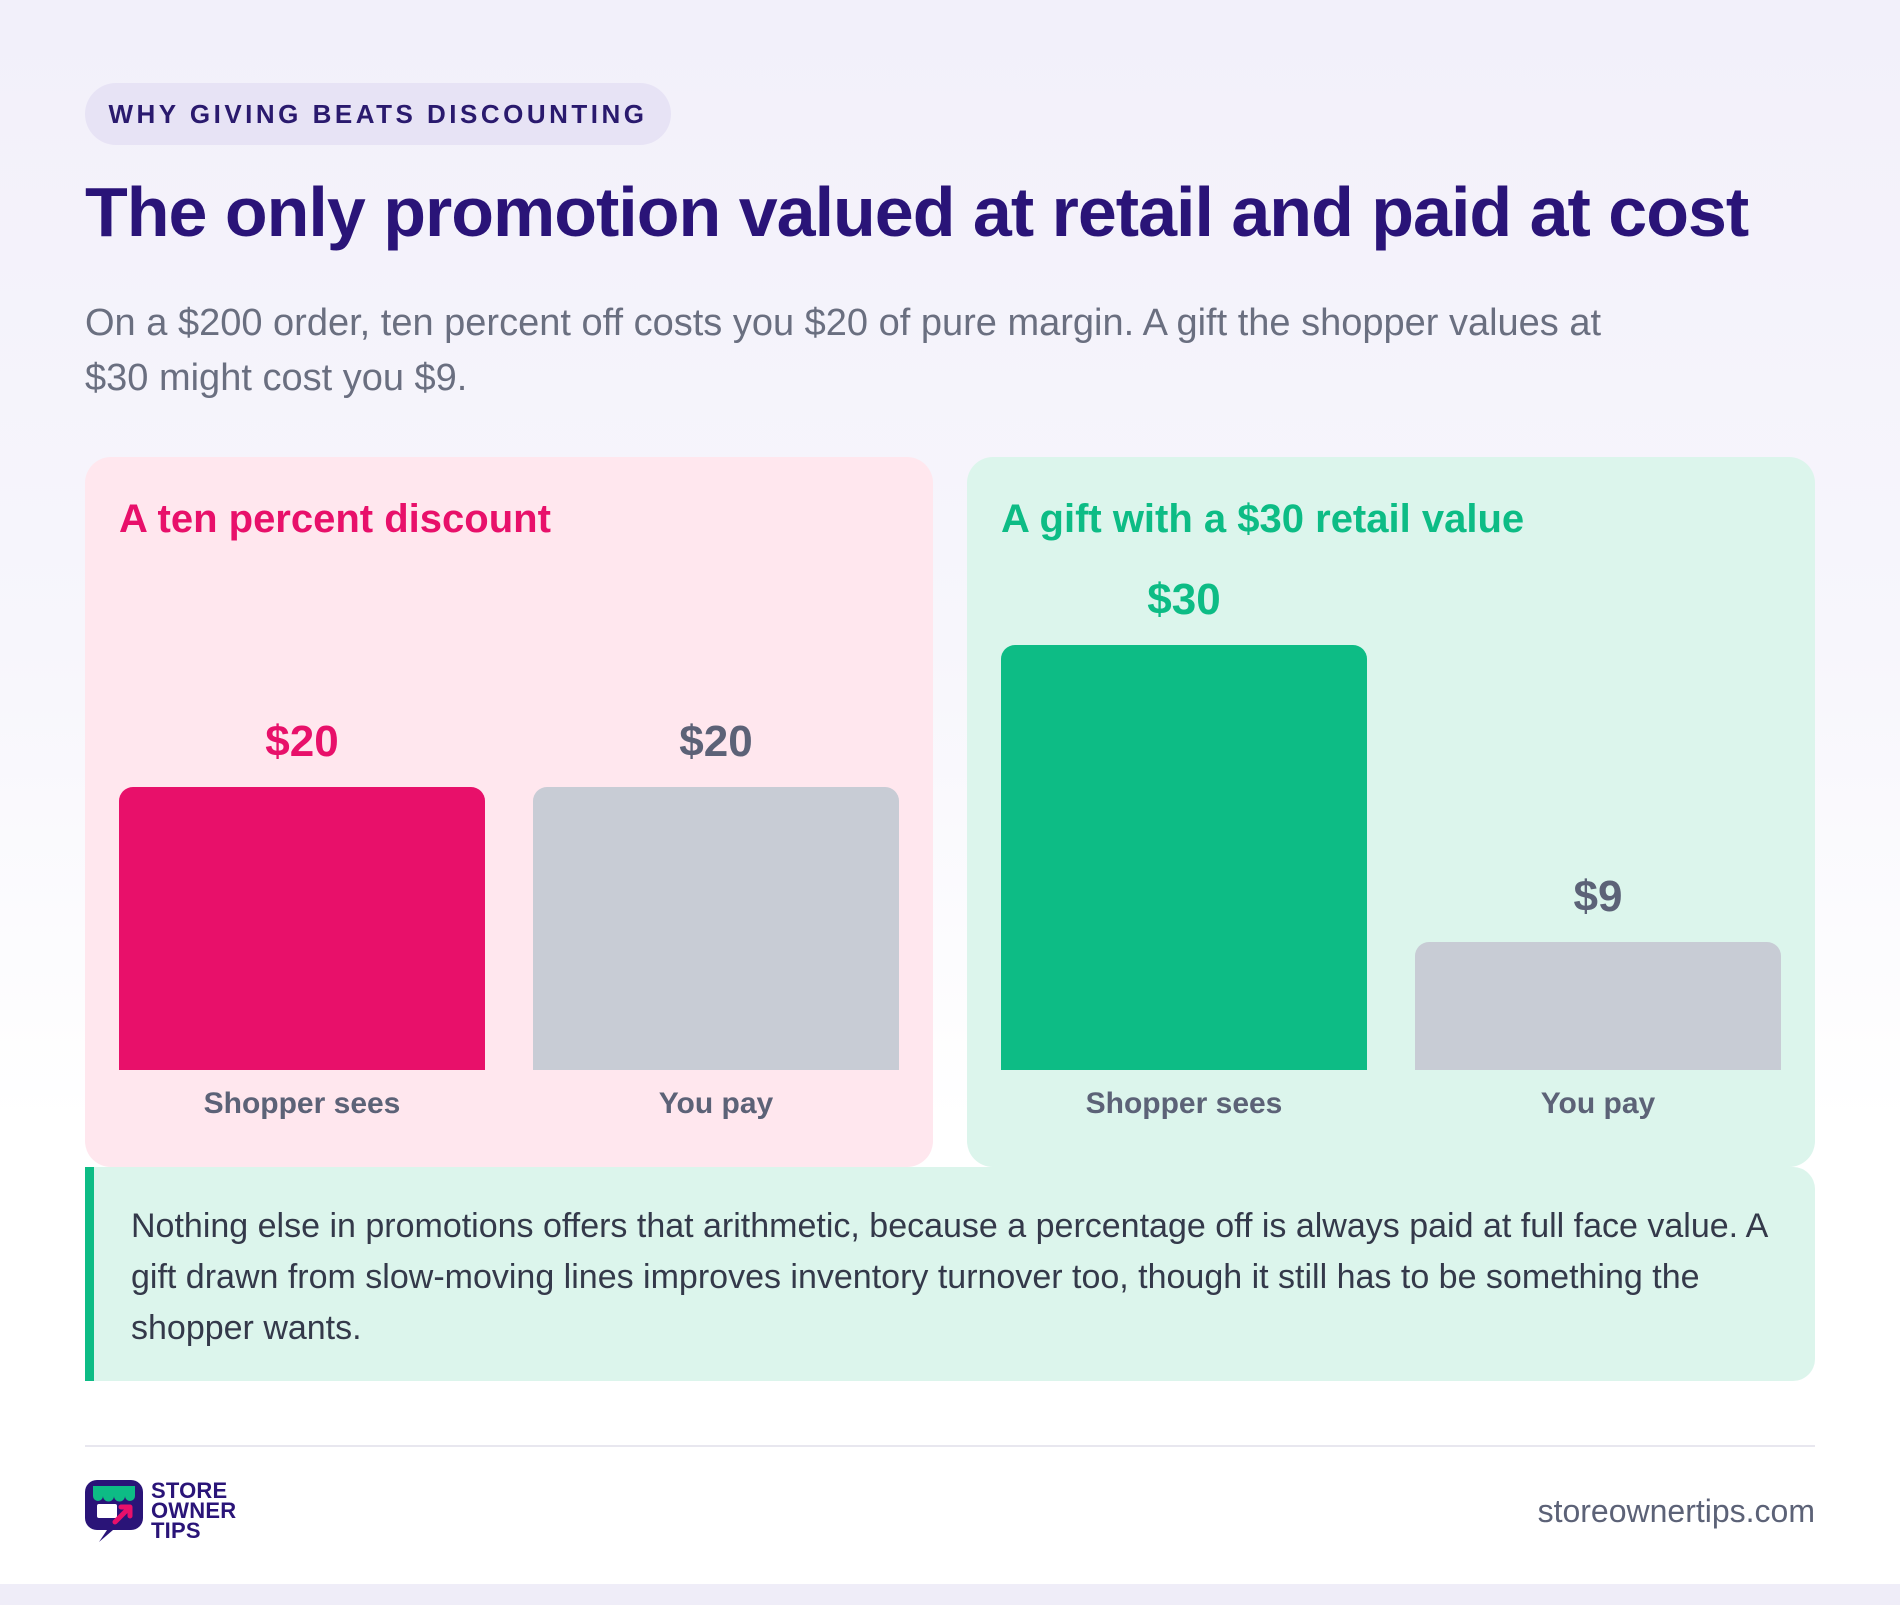 The width and height of the screenshot is (1900, 1605). Describe the element at coordinates (378, 114) in the screenshot. I see `eyebrow-badge: WHY GIVING BEATS DISCOUNTING` at that location.